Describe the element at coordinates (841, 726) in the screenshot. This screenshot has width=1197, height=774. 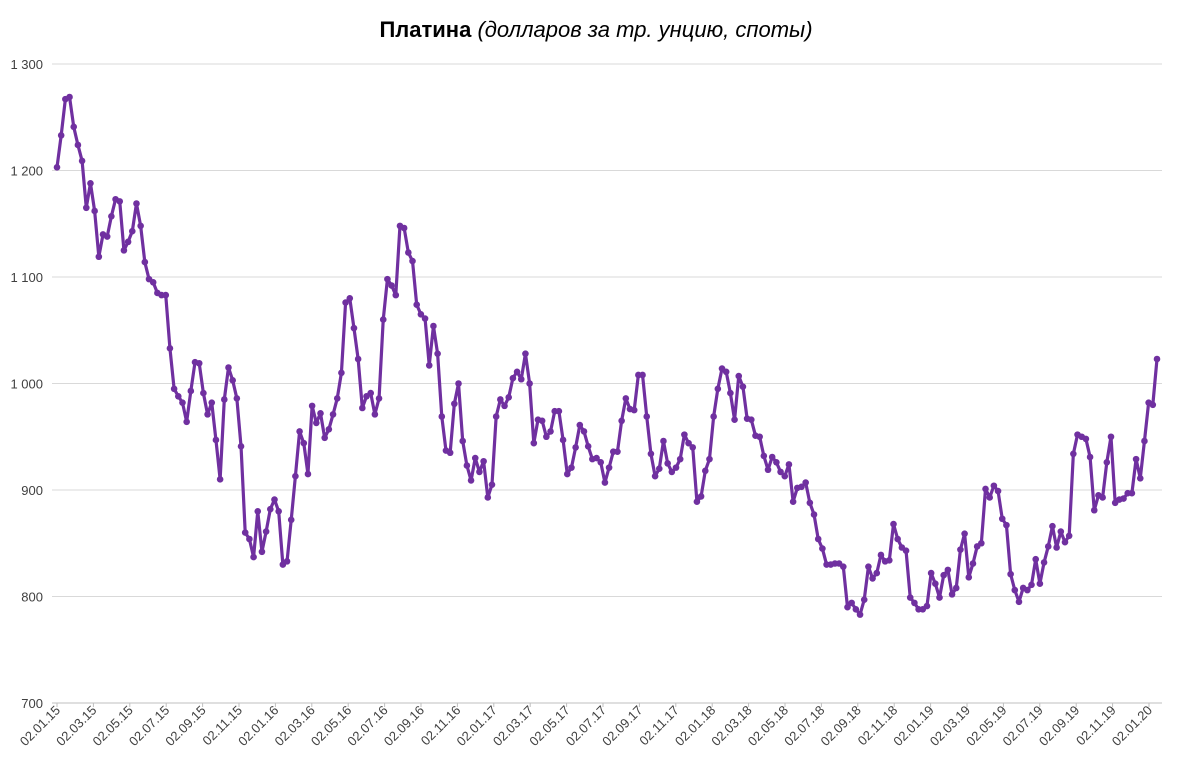
I see `x-tick-label: 02.09.18` at that location.